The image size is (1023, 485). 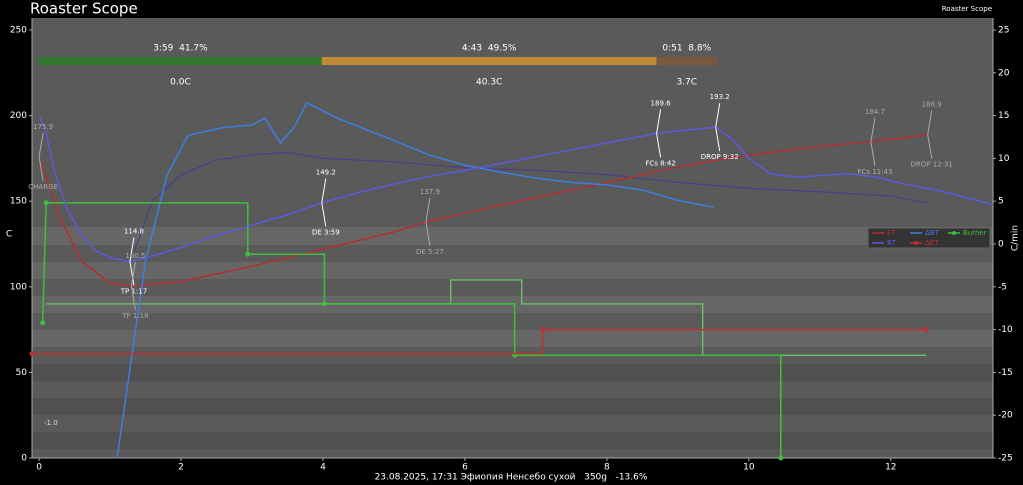 I want to click on annotation-event: FCs 11:43, so click(x=874, y=172).